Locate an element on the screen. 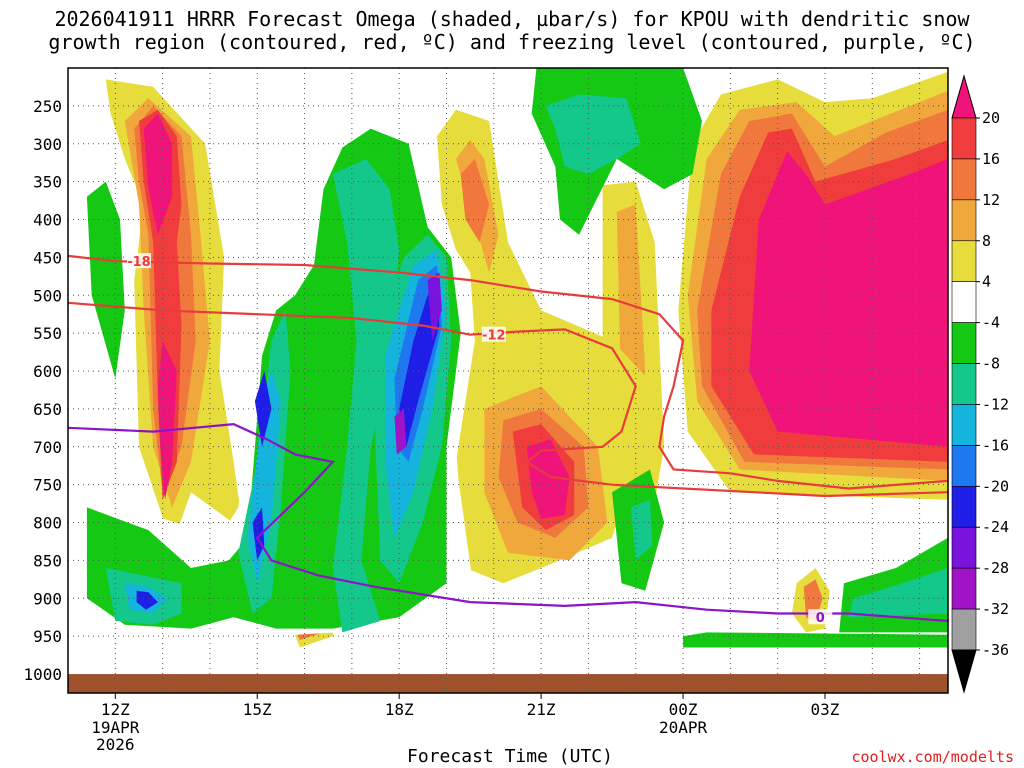  y-tick-700: 700 is located at coordinates (47, 447).